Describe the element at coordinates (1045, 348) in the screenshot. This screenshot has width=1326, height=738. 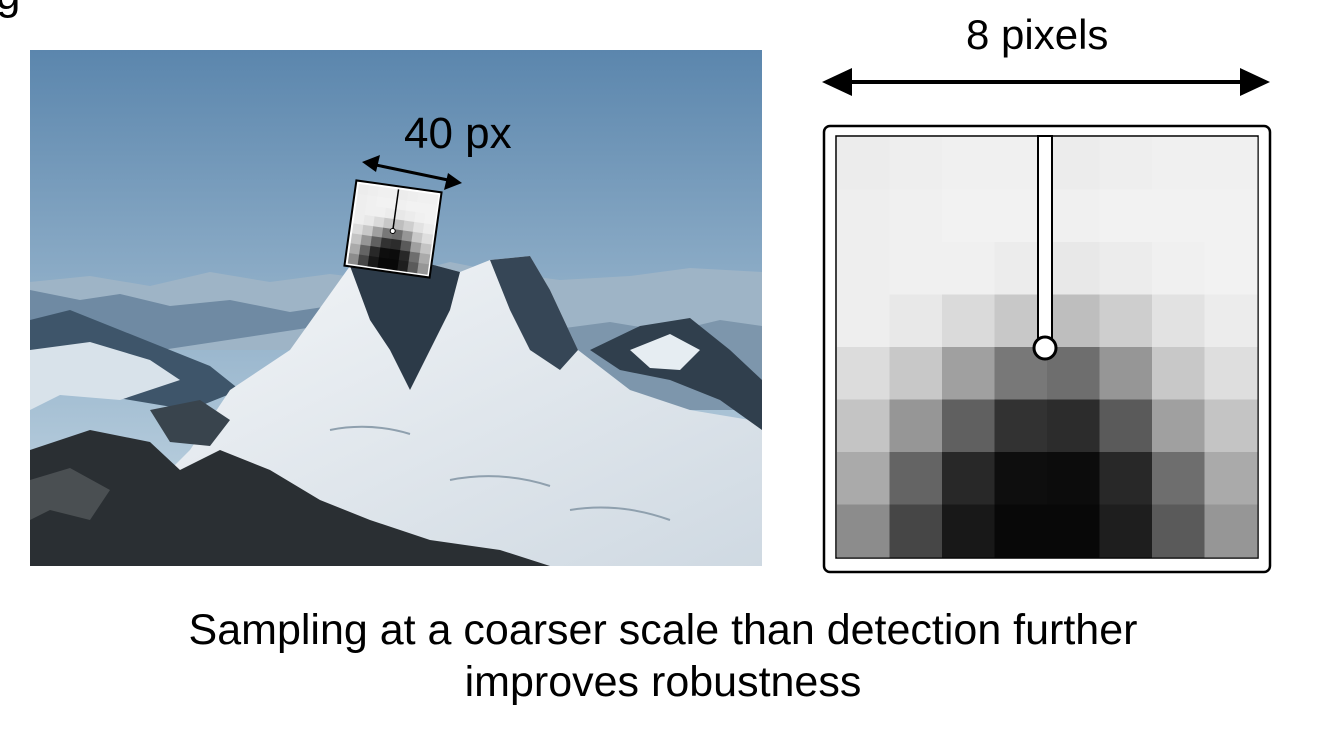
I see `keypoint-center-dot` at that location.